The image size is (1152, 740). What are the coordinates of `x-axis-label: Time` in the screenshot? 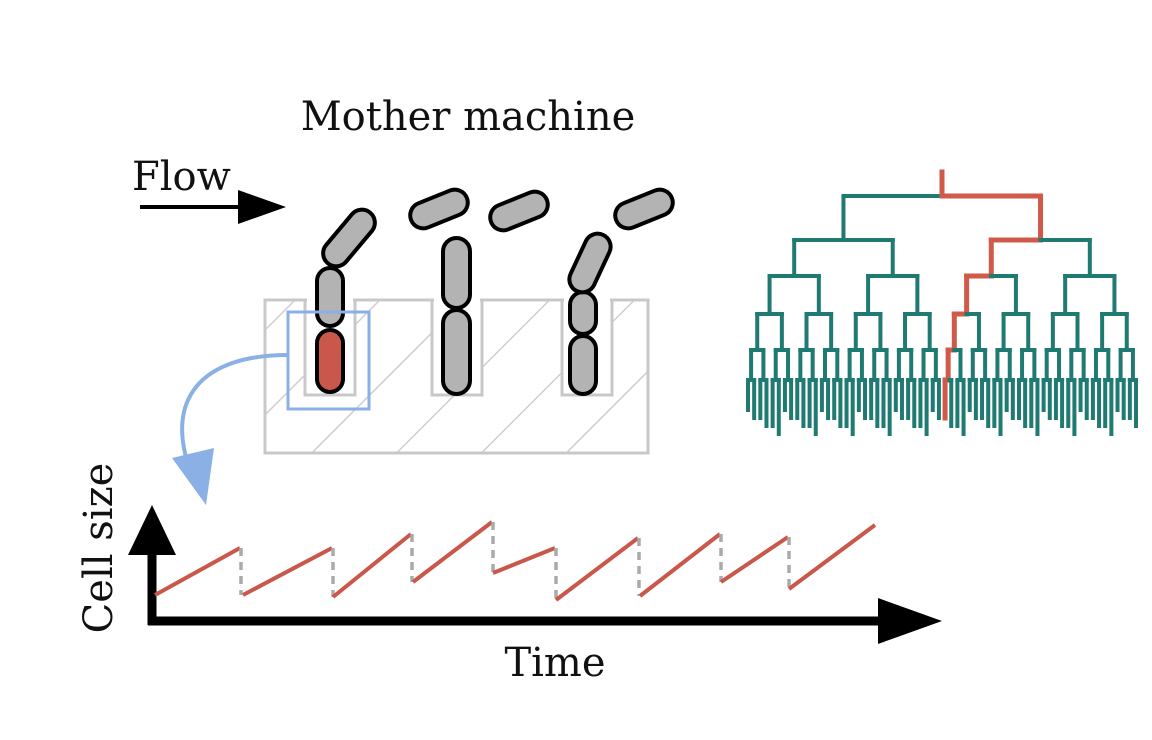 It's located at (554, 663).